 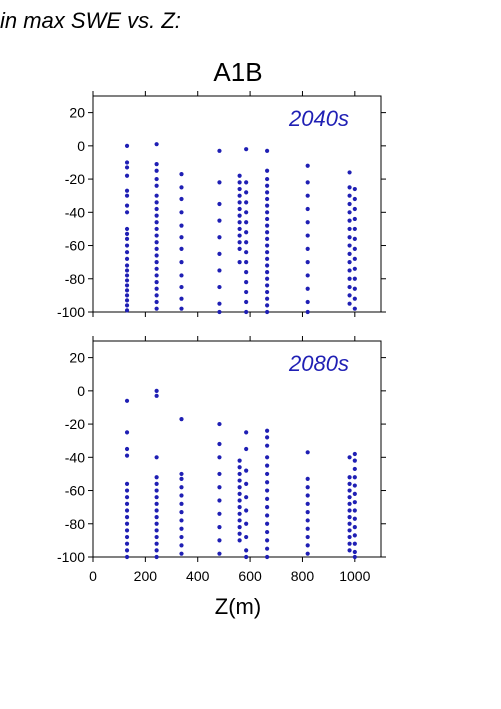 What do you see at coordinates (250, 576) in the screenshot?
I see `x-tick-label: 600` at bounding box center [250, 576].